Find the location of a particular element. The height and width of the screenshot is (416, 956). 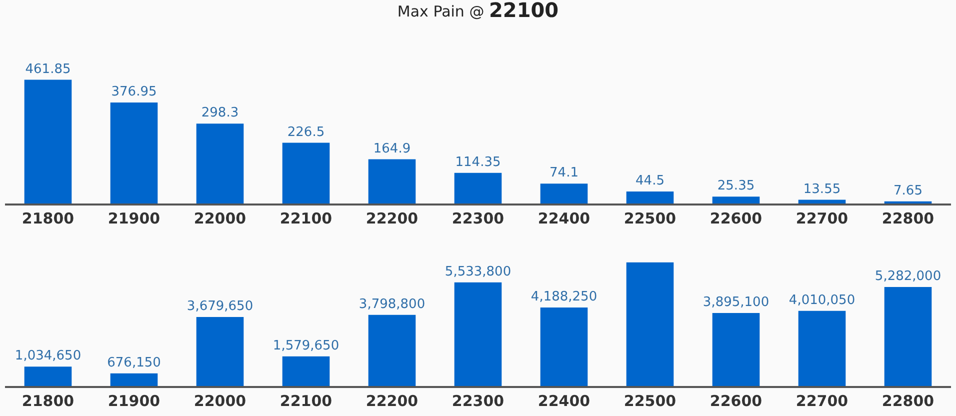

data-label: 3,895,100 is located at coordinates (736, 302).